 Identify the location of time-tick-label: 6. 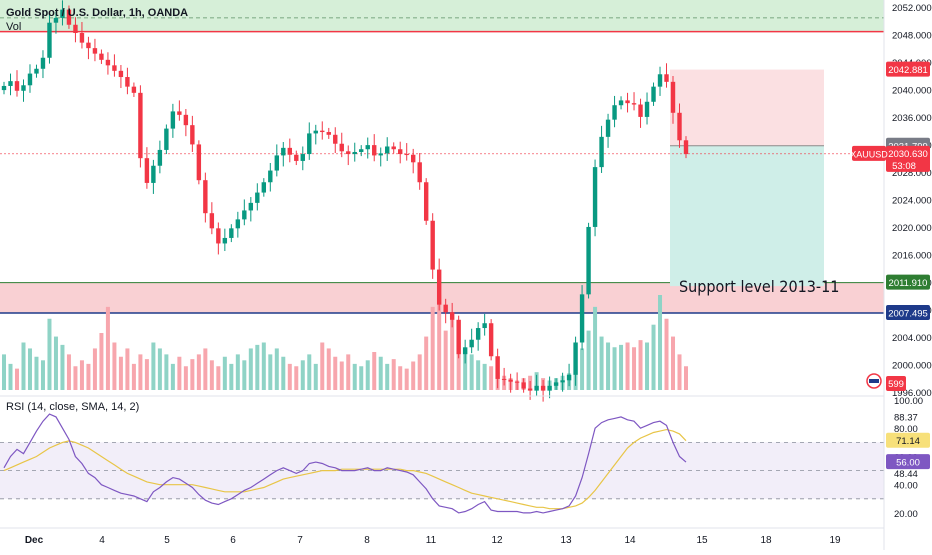
(233, 540).